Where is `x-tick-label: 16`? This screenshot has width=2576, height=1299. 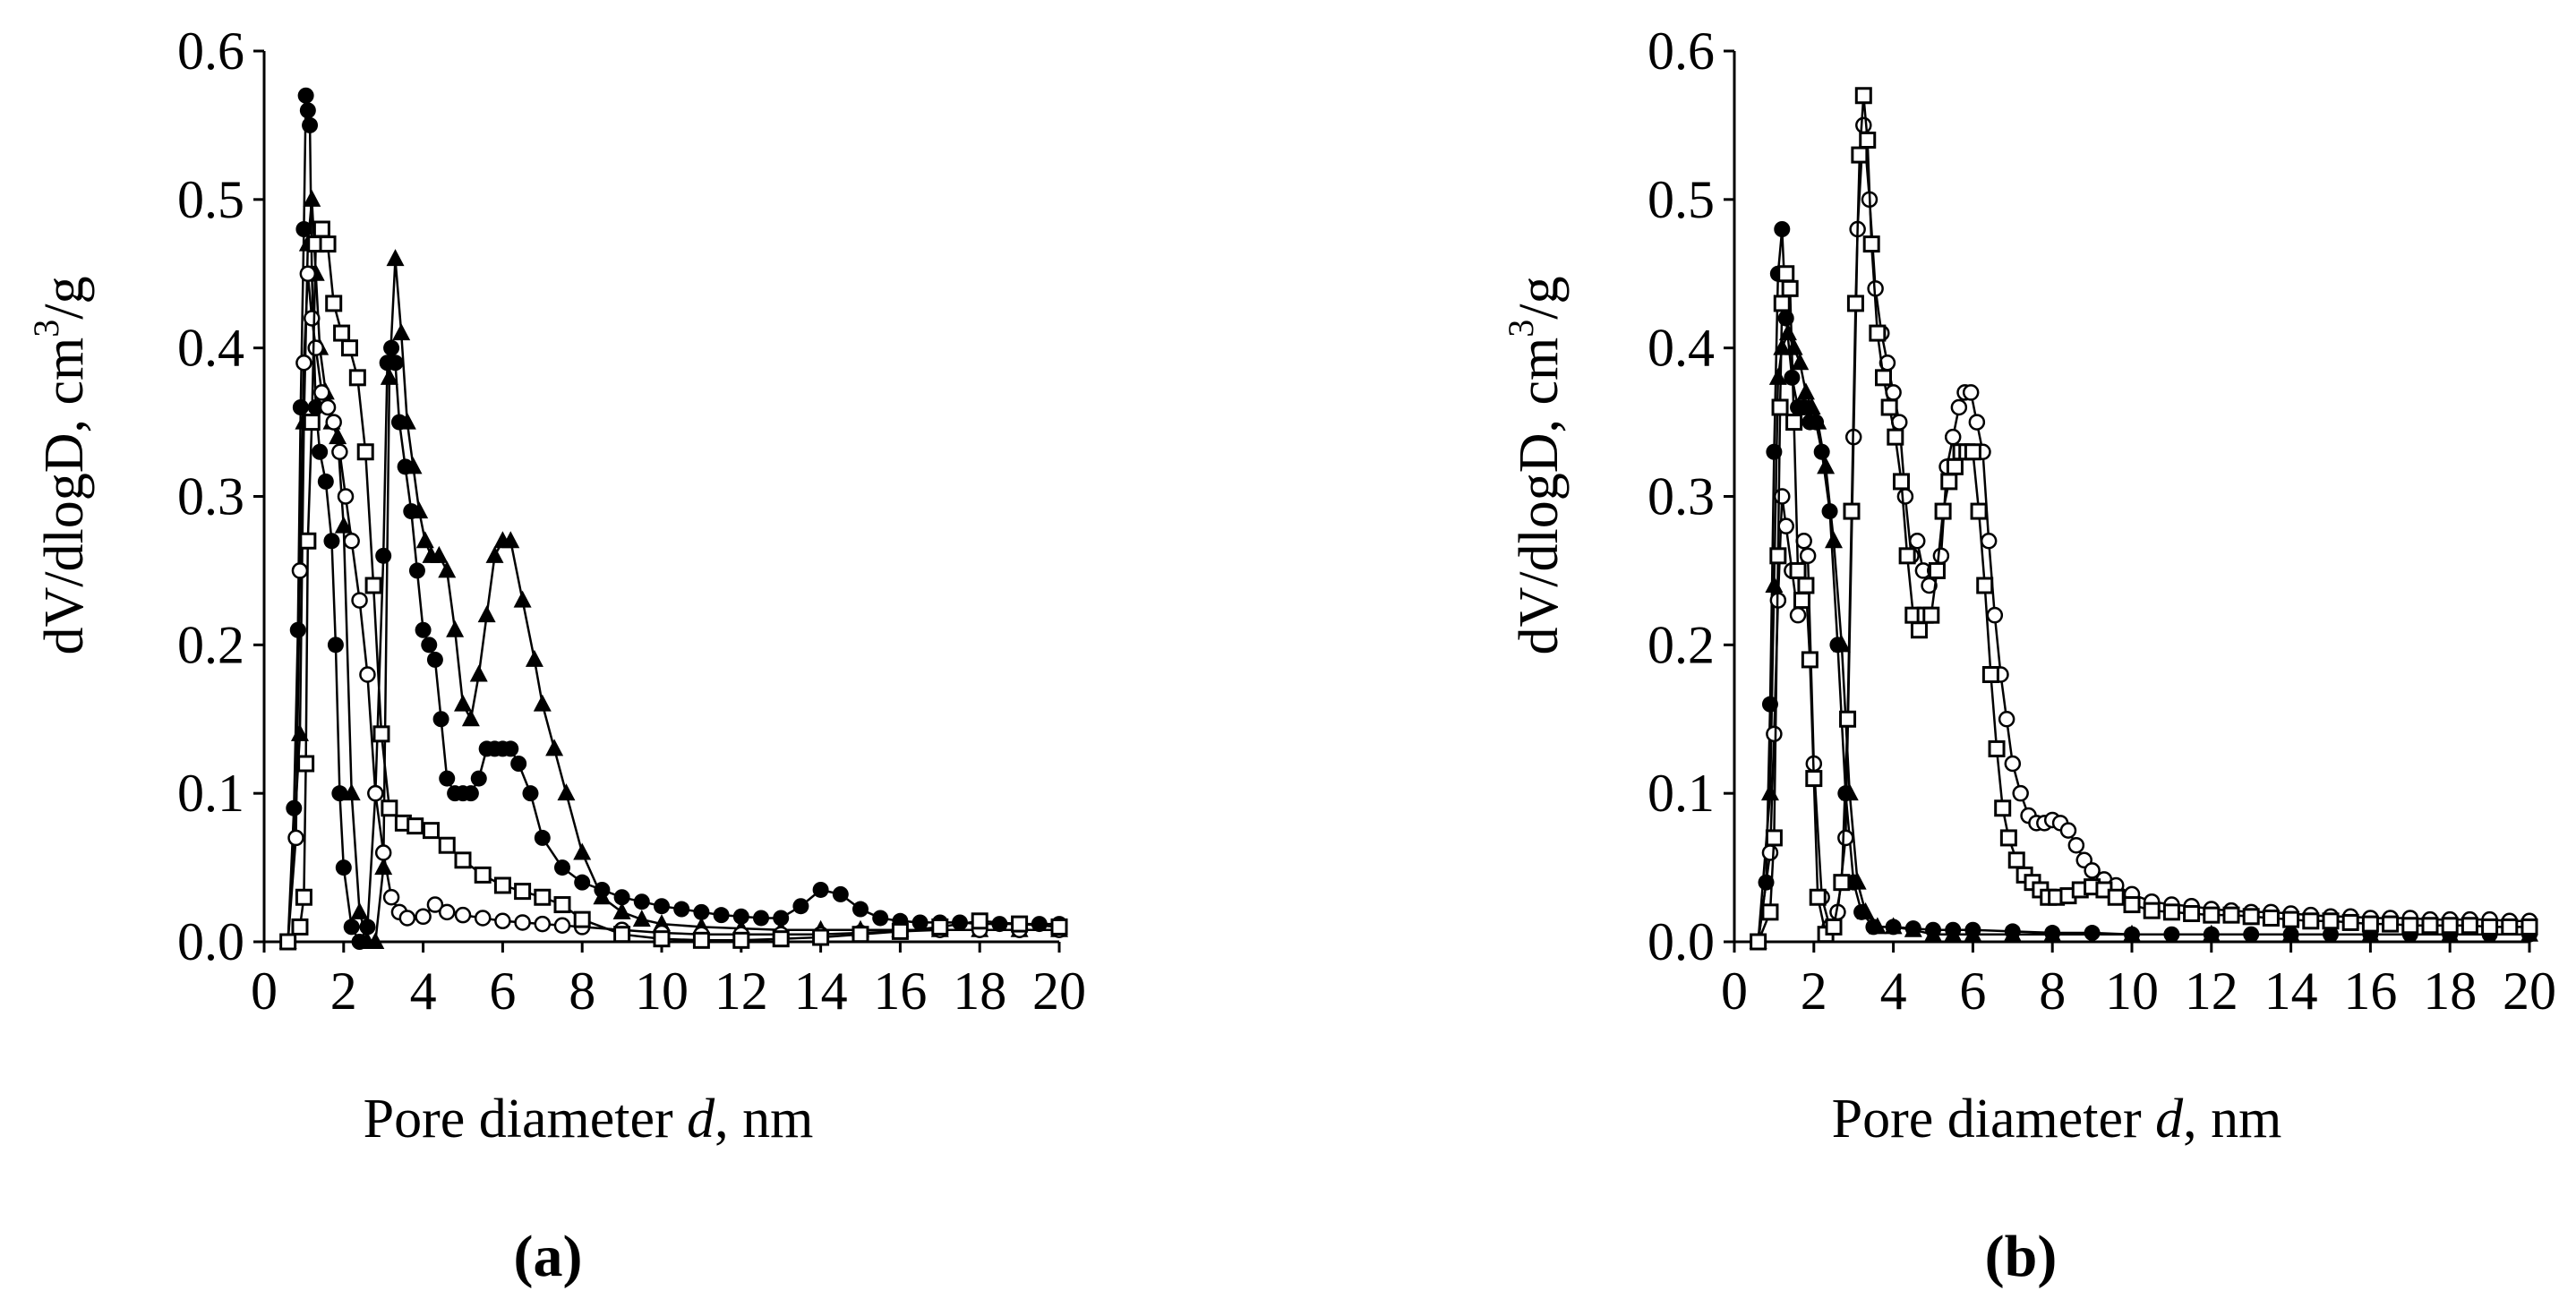
x-tick-label: 16 is located at coordinates (900, 991).